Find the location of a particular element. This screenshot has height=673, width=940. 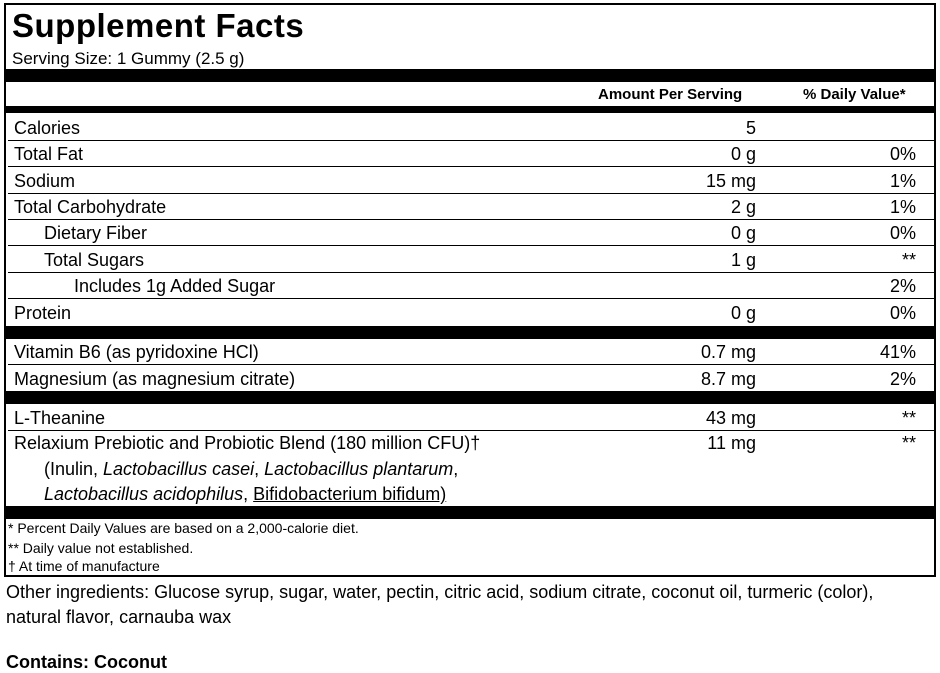

nutrient-name: Calories is located at coordinates (47, 128).